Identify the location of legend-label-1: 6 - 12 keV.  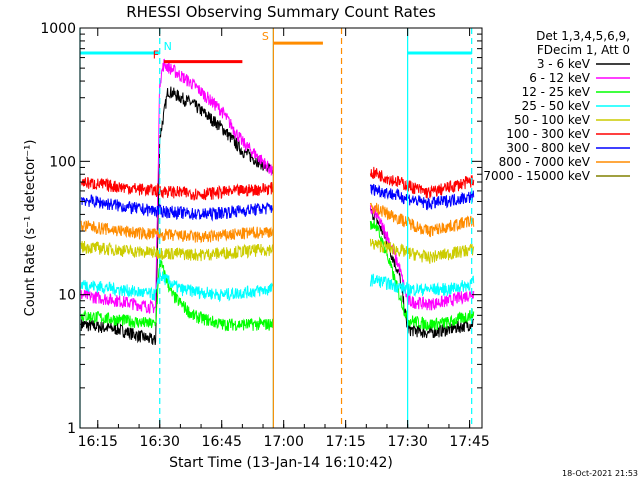
(560, 78).